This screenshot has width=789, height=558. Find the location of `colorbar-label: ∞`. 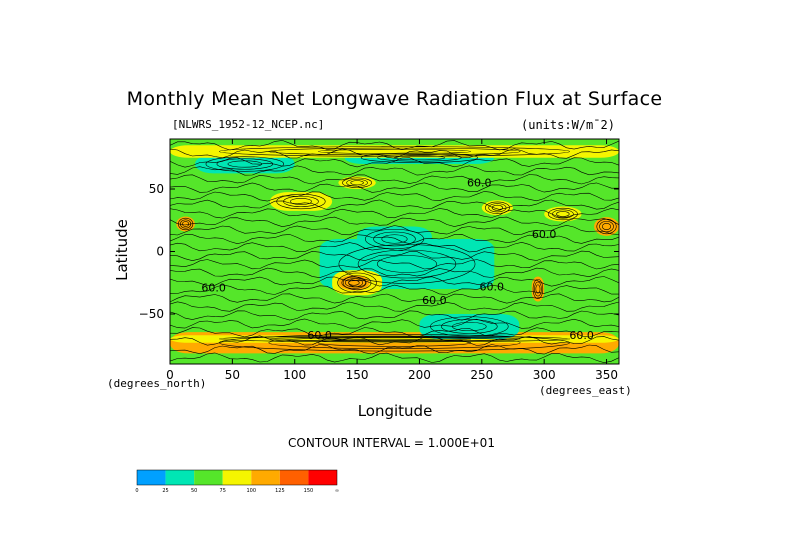

colorbar-label: ∞ is located at coordinates (337, 491).